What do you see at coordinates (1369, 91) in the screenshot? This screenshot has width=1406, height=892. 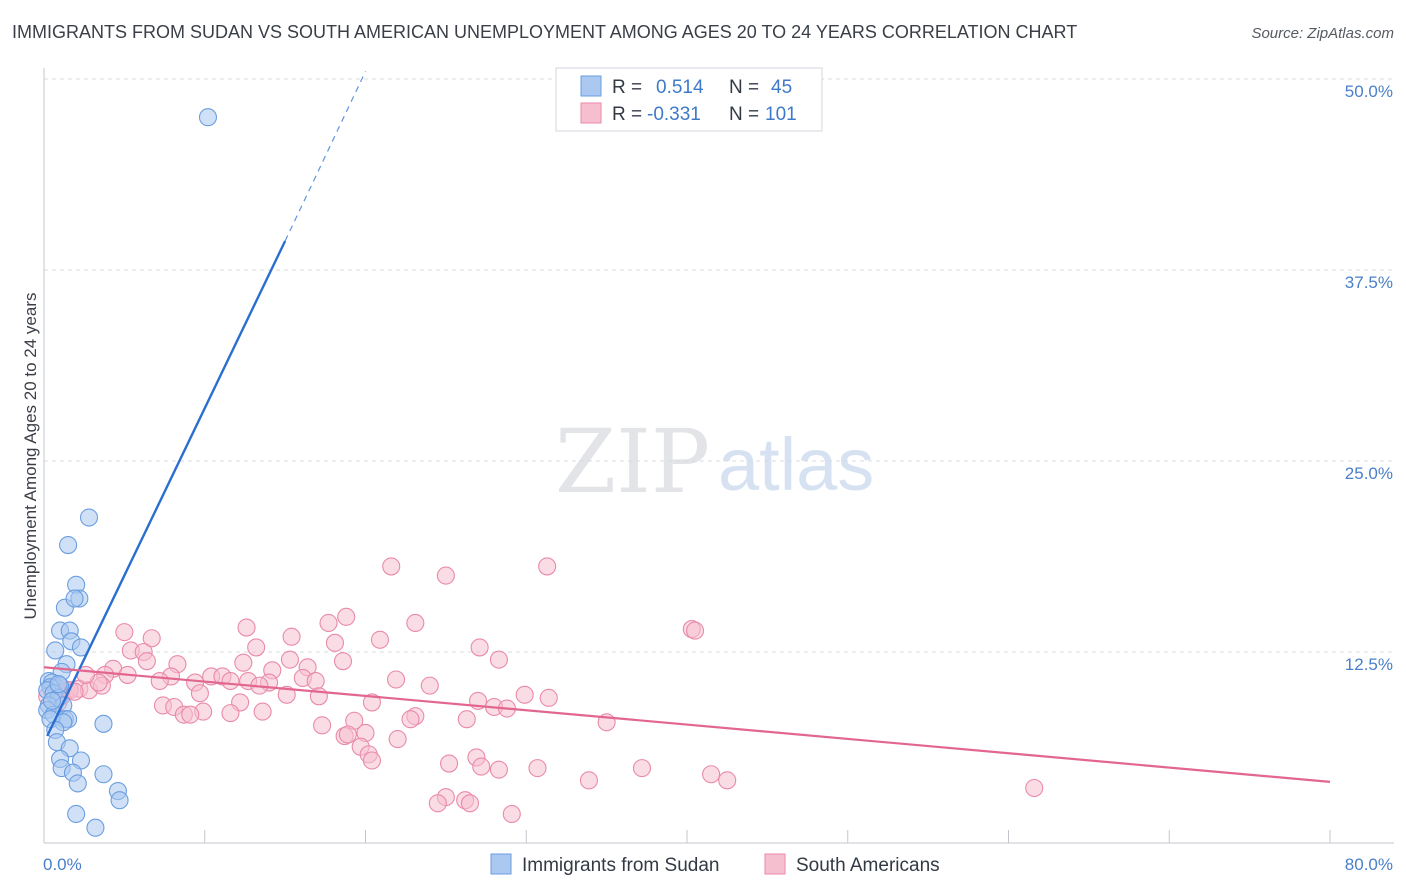 I see `y-tick-label: 50.0%` at bounding box center [1369, 91].